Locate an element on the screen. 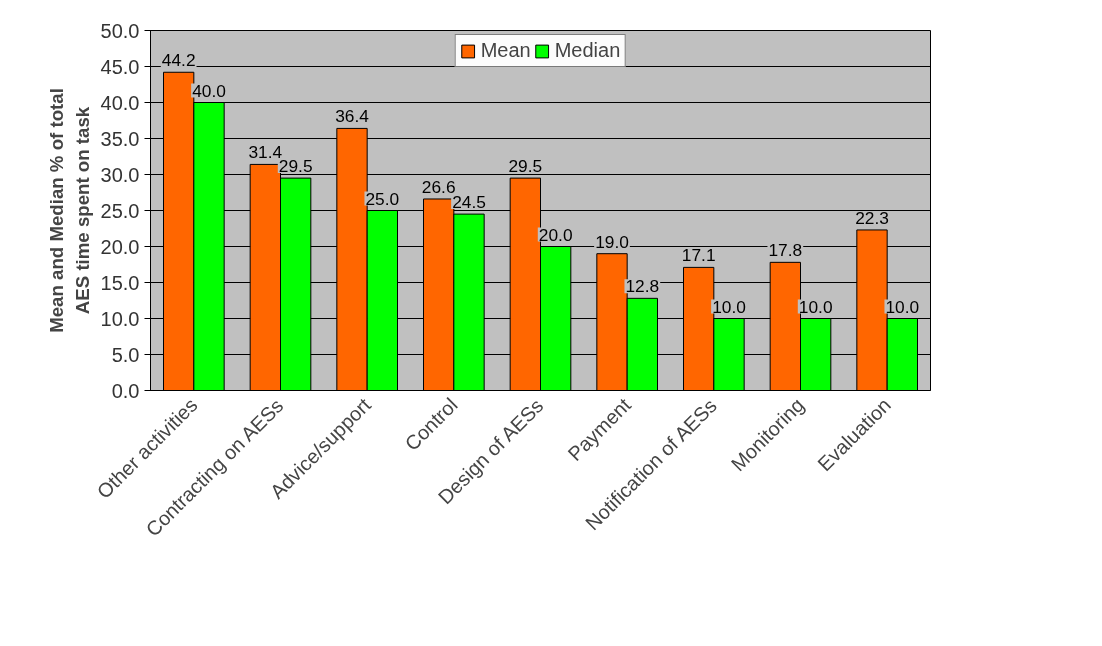 Image resolution: width=1102 pixels, height=646 pixels. data-label: 17.8 is located at coordinates (785, 250).